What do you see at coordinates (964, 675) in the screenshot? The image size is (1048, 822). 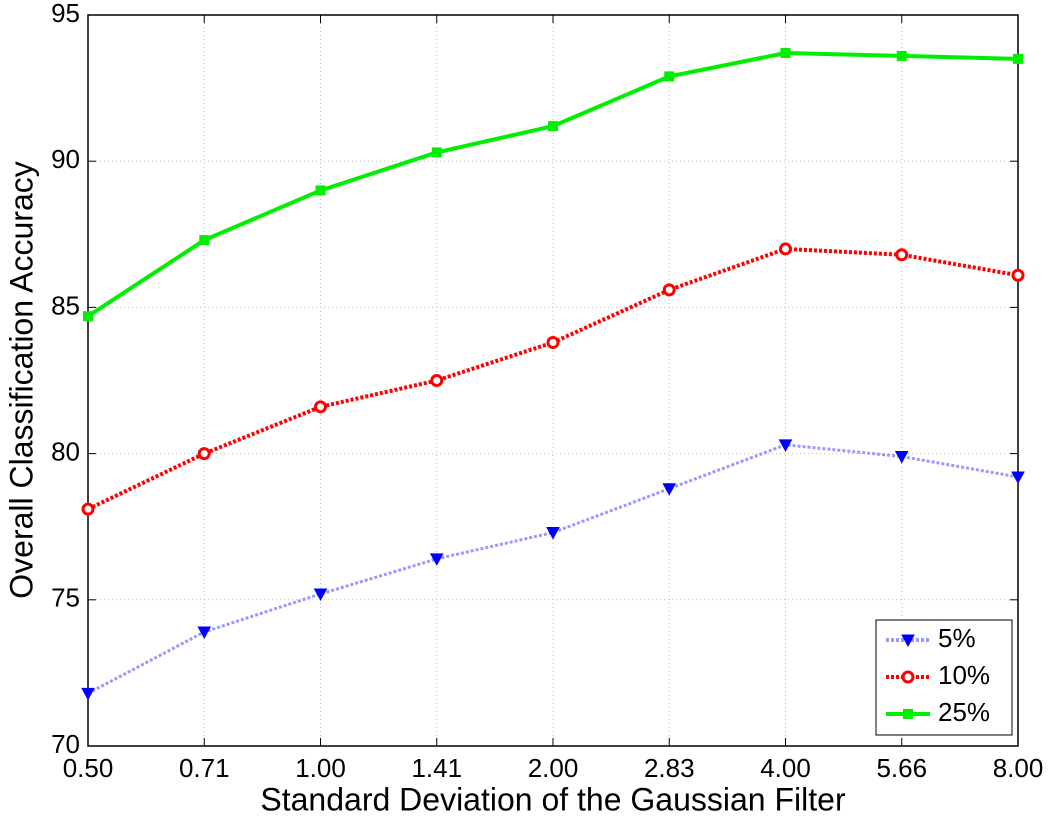 I see `legend-label: 10%` at bounding box center [964, 675].